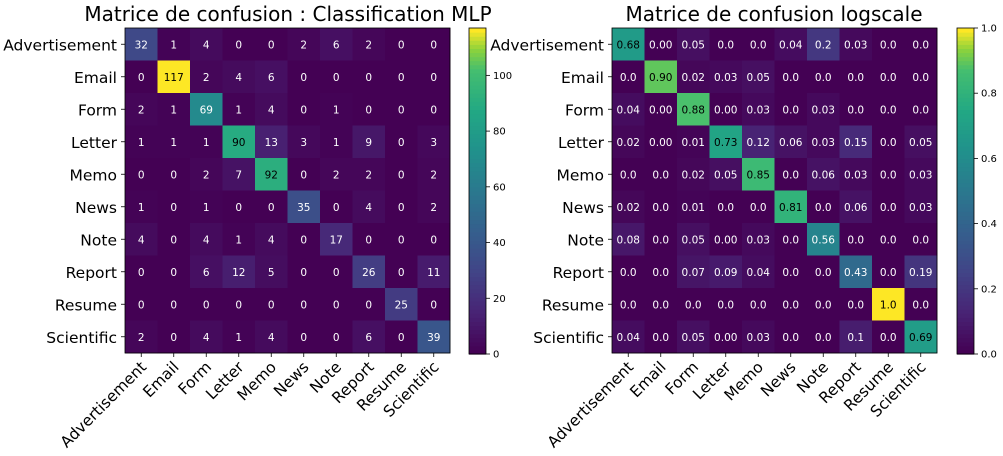 Image resolution: width=1003 pixels, height=456 pixels. I want to click on panel0-cell-r2-c6, so click(336, 109).